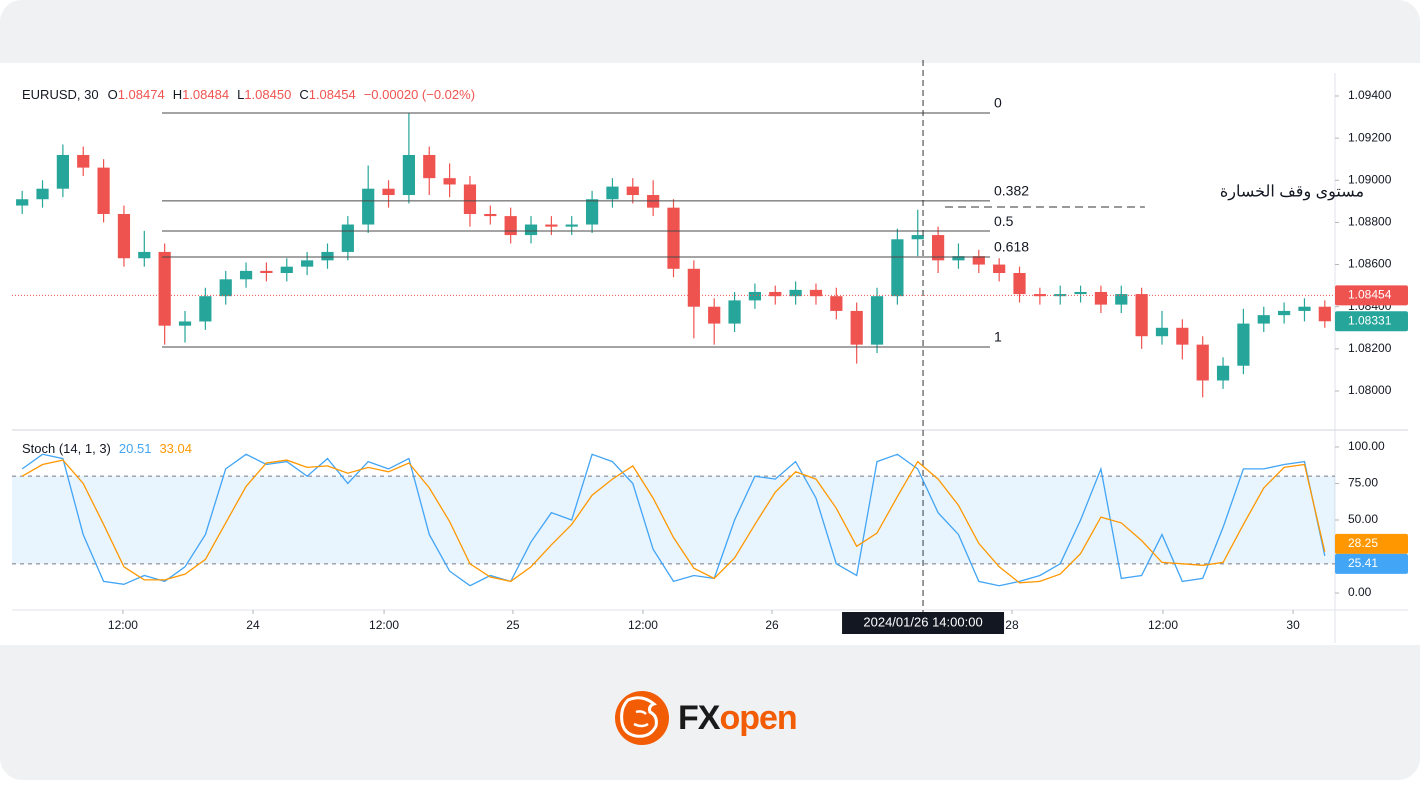 The image size is (1420, 785). I want to click on fib-level-label: 1, so click(998, 337).